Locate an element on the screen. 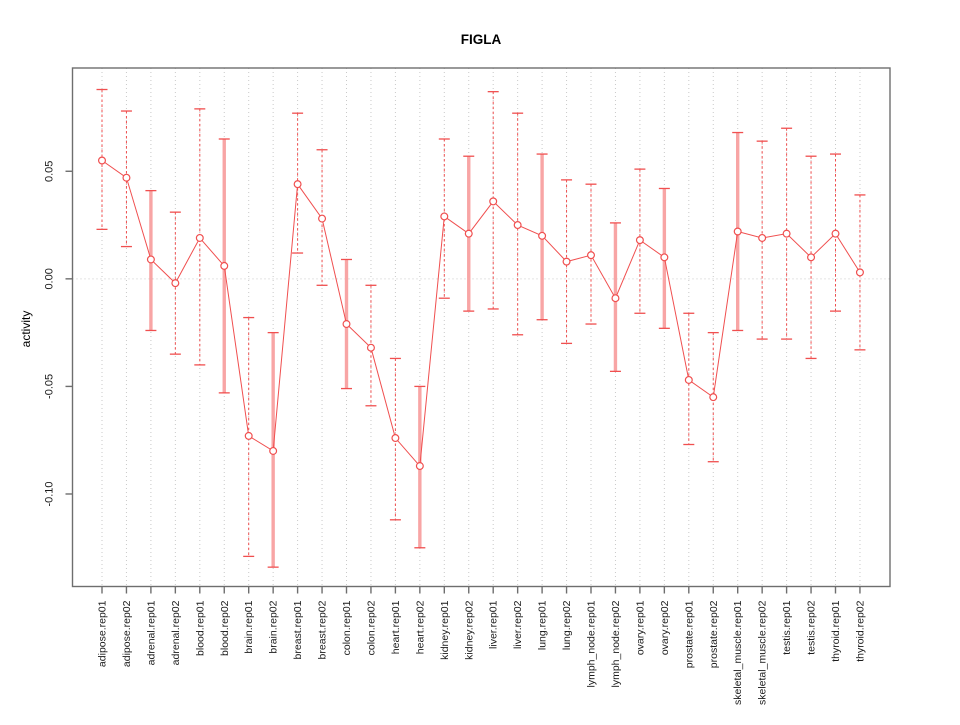 This screenshot has height=725, width=960. x-tick-label: blood.rep01 is located at coordinates (200, 628).